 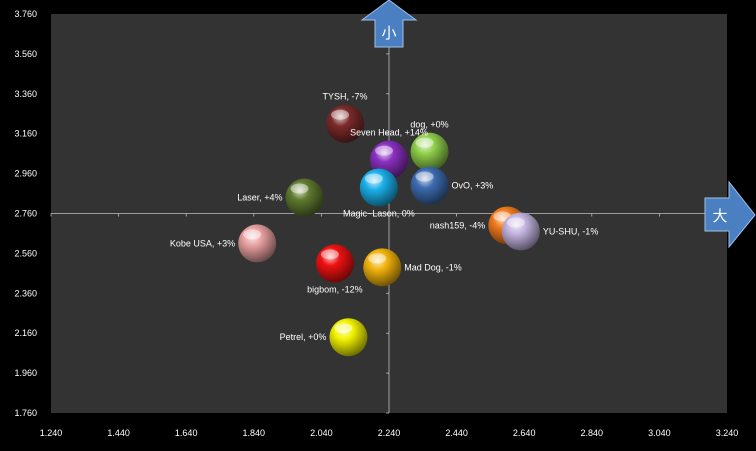 I want to click on y-tick-label: 3.560, so click(x=25, y=54).